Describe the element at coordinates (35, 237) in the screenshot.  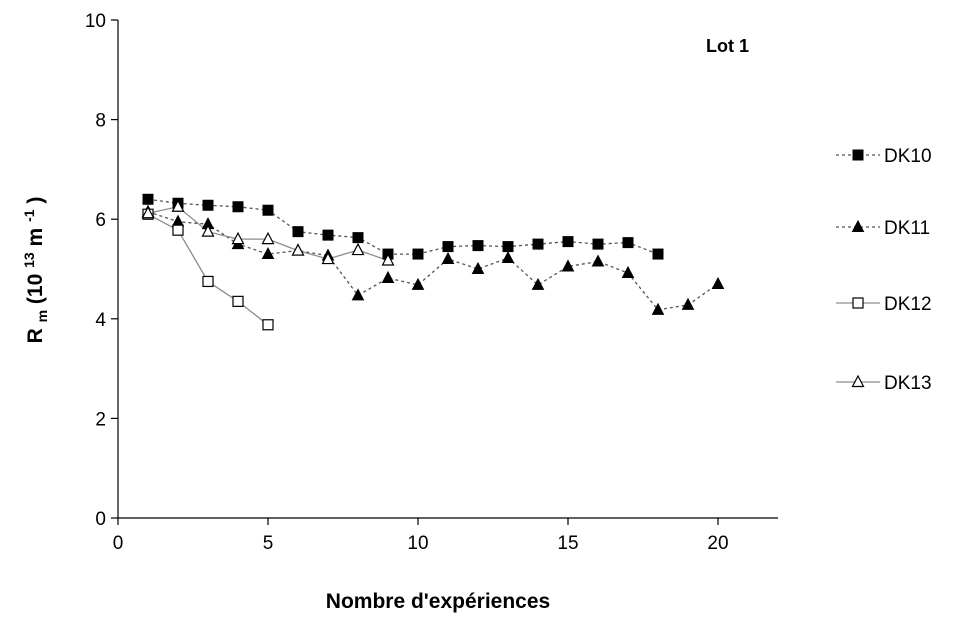
I see `y-axis-title-mid: m` at that location.